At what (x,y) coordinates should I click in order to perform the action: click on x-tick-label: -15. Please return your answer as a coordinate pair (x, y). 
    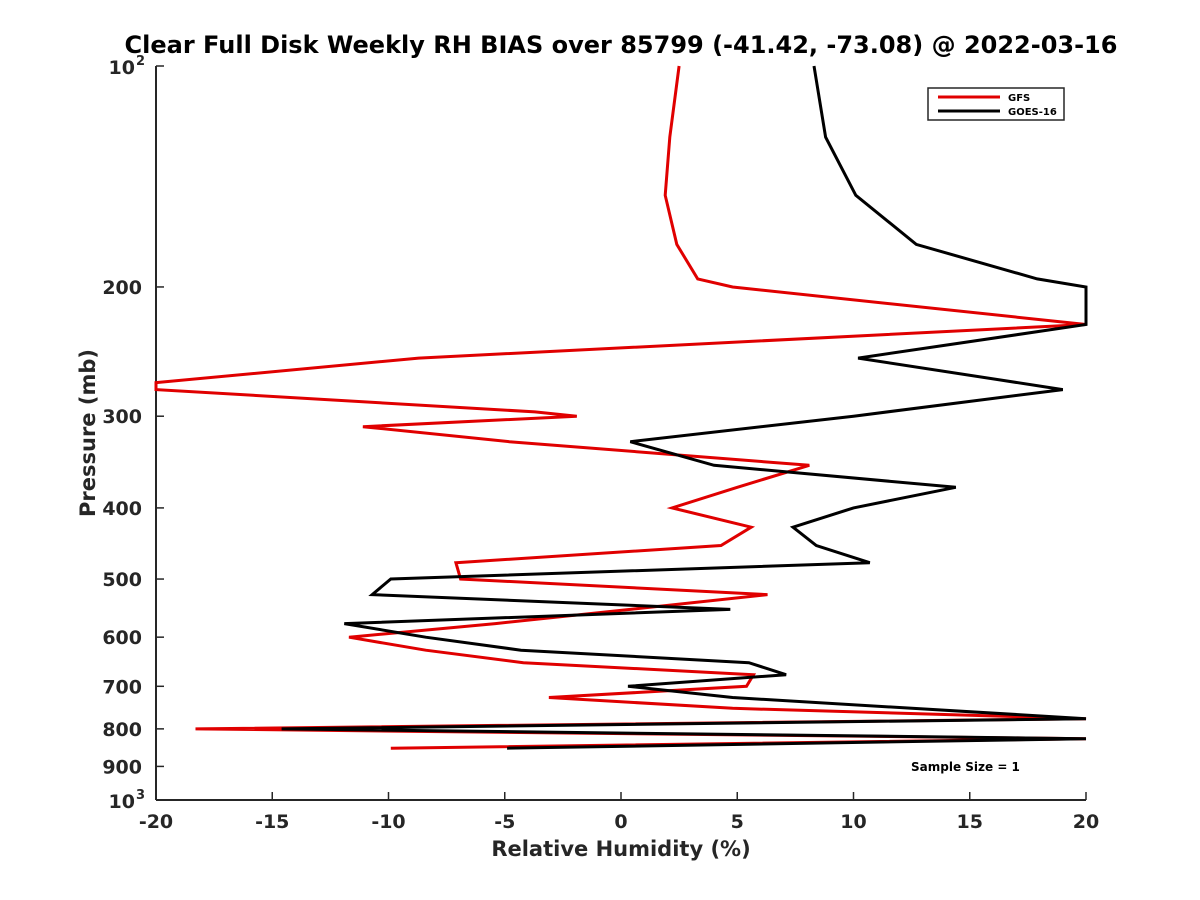
    Looking at the image, I should click on (272, 822).